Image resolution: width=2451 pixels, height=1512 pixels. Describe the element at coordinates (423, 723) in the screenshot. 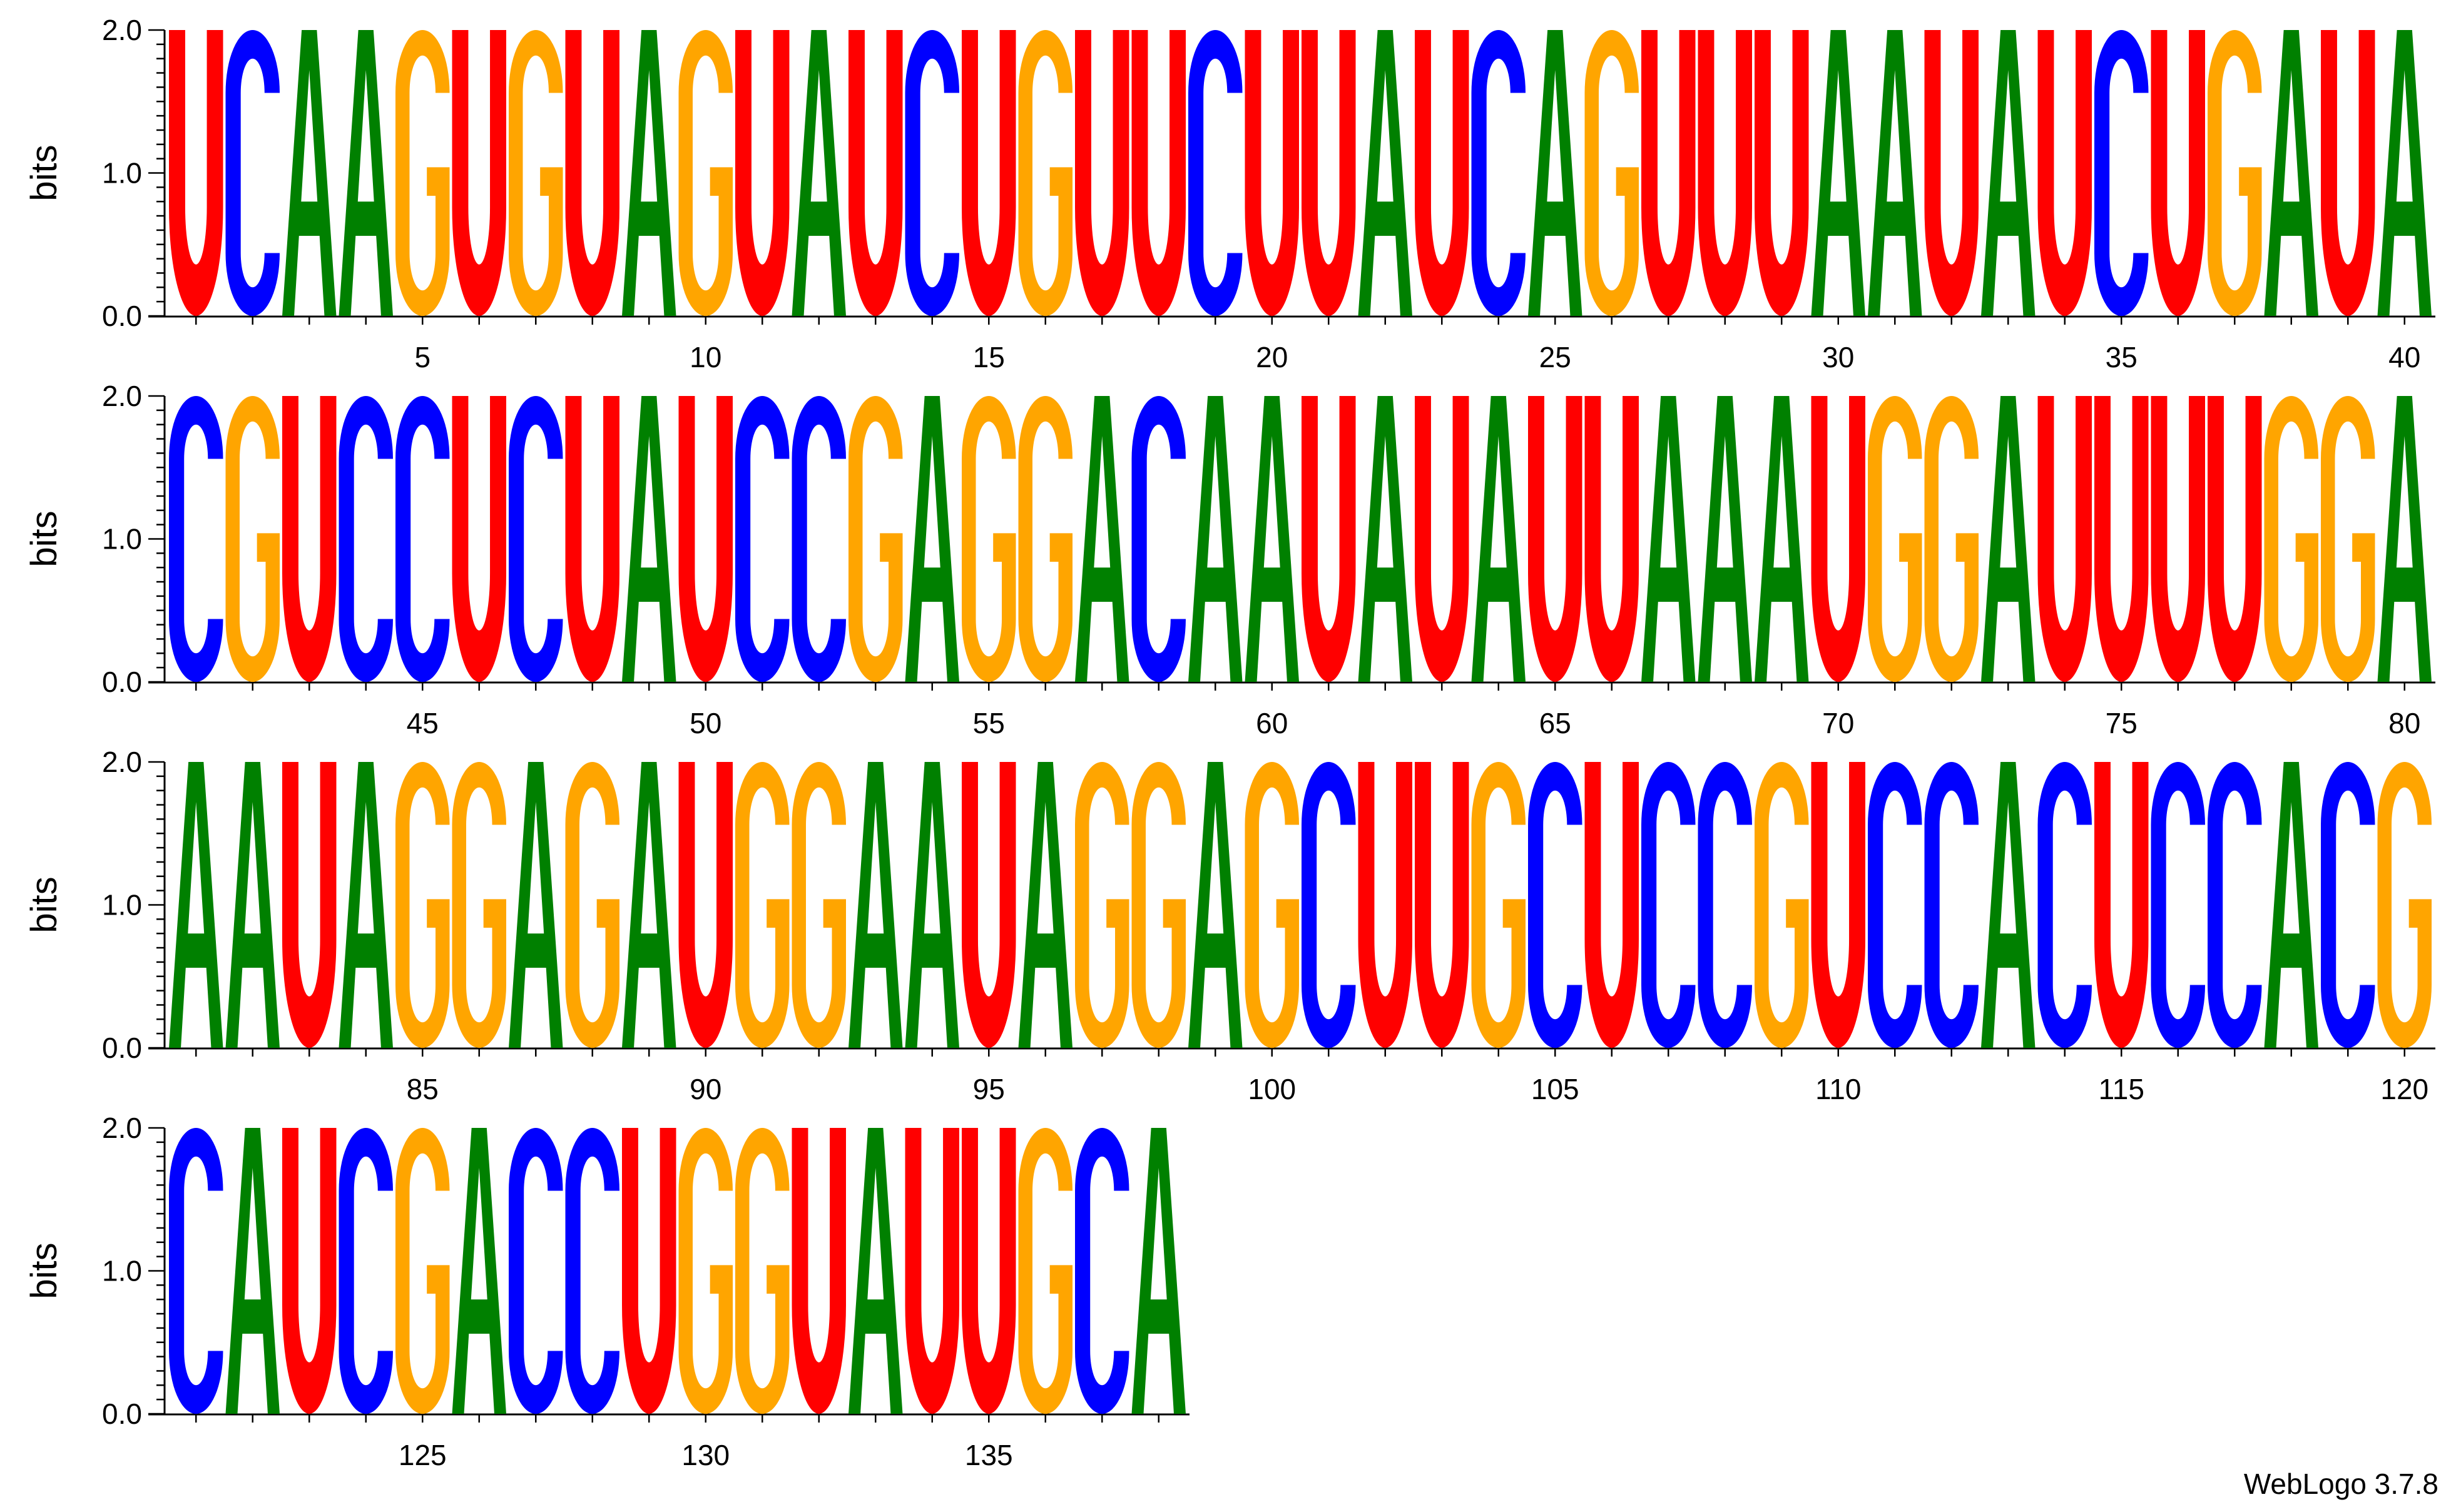

I see `x-tick-label: 45` at that location.